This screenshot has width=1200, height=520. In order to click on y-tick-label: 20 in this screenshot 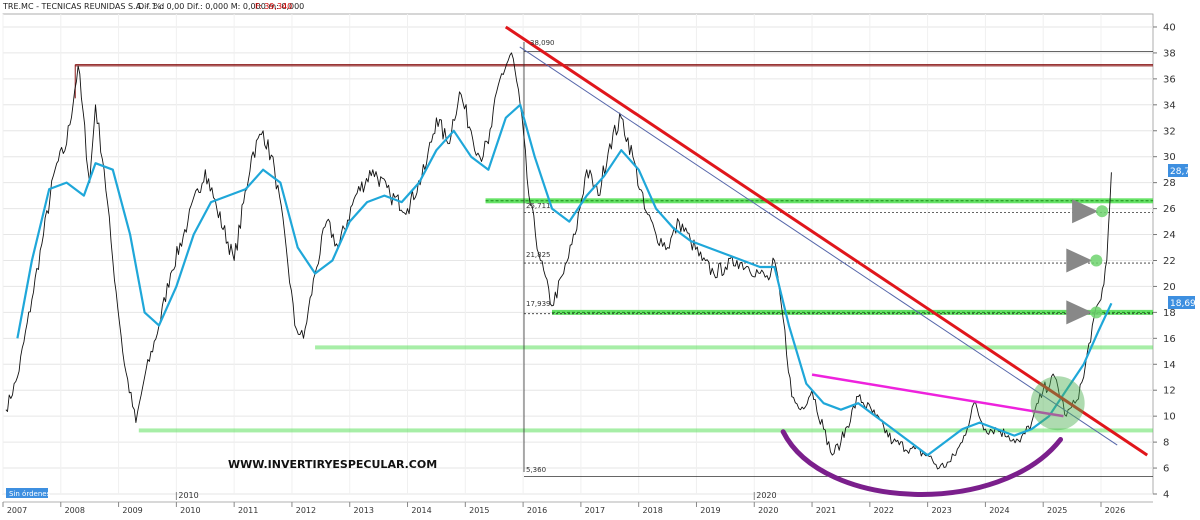, I will do `click(1169, 287)`.